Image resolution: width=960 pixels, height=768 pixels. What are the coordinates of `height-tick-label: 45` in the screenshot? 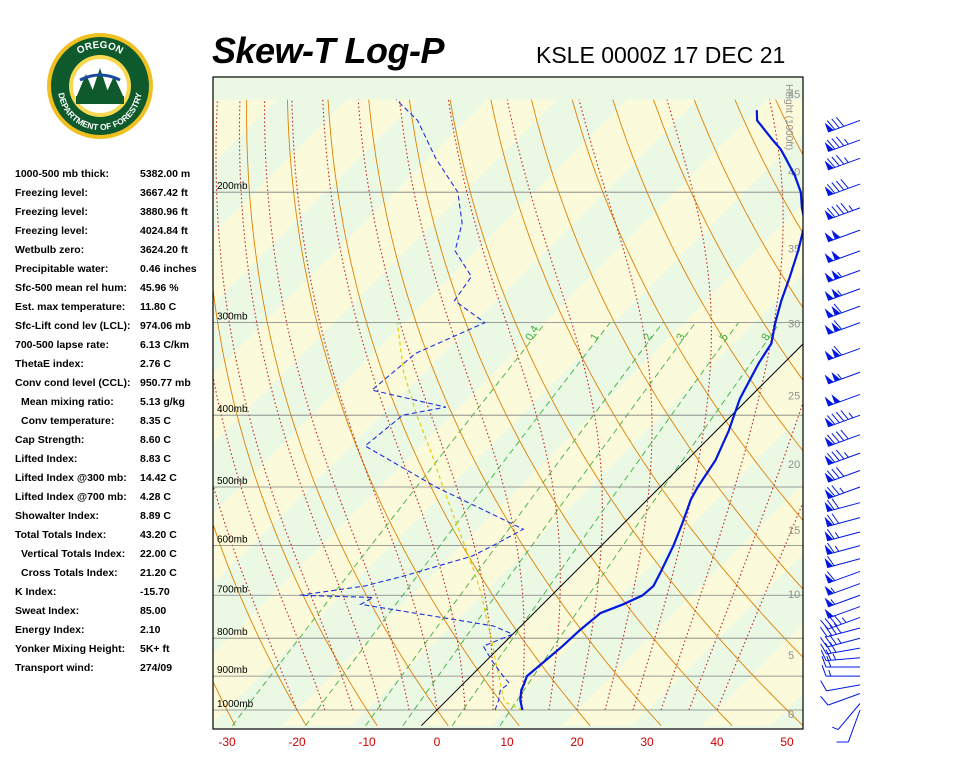 It's located at (794, 95).